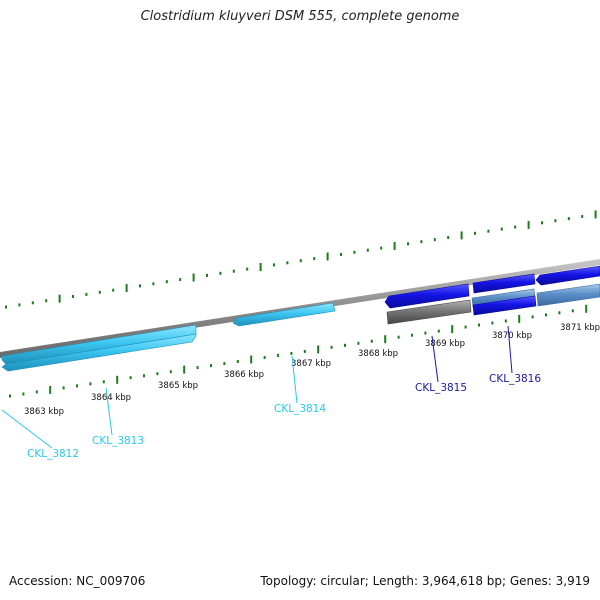  What do you see at coordinates (427, 296) in the screenshot?
I see `gene-arrow-ckl-3815-upper` at bounding box center [427, 296].